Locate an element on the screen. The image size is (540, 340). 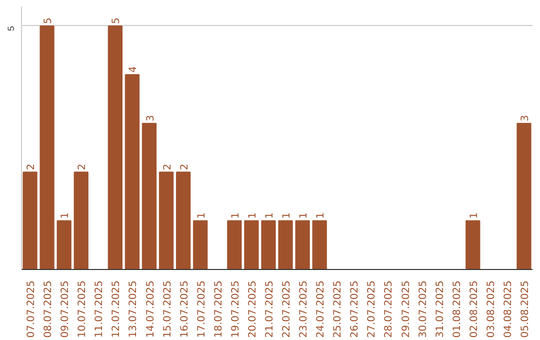
x-tick-label: 22.07.2025 is located at coordinates (287, 309).